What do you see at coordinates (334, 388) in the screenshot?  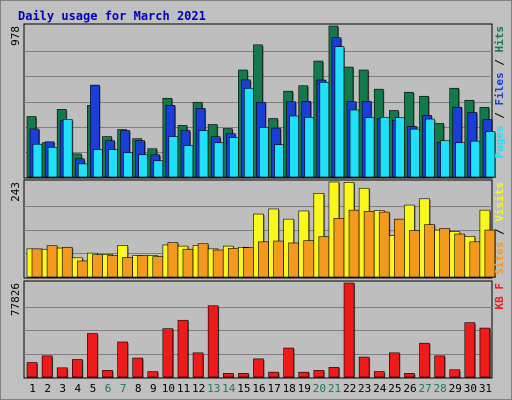 I see `x-tick-label-21: 21` at bounding box center [334, 388].